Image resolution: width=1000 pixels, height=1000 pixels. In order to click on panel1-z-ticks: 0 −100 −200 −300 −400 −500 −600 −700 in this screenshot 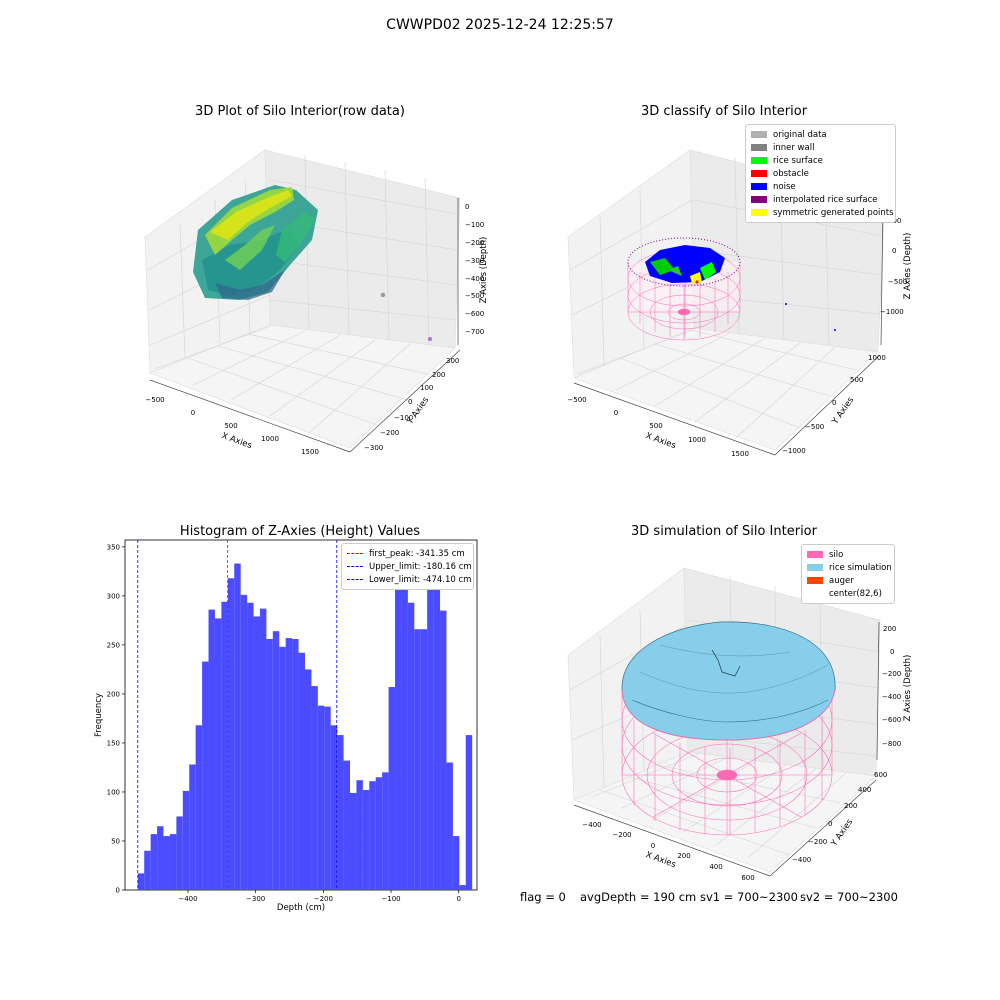, I will do `click(474, 269)`.